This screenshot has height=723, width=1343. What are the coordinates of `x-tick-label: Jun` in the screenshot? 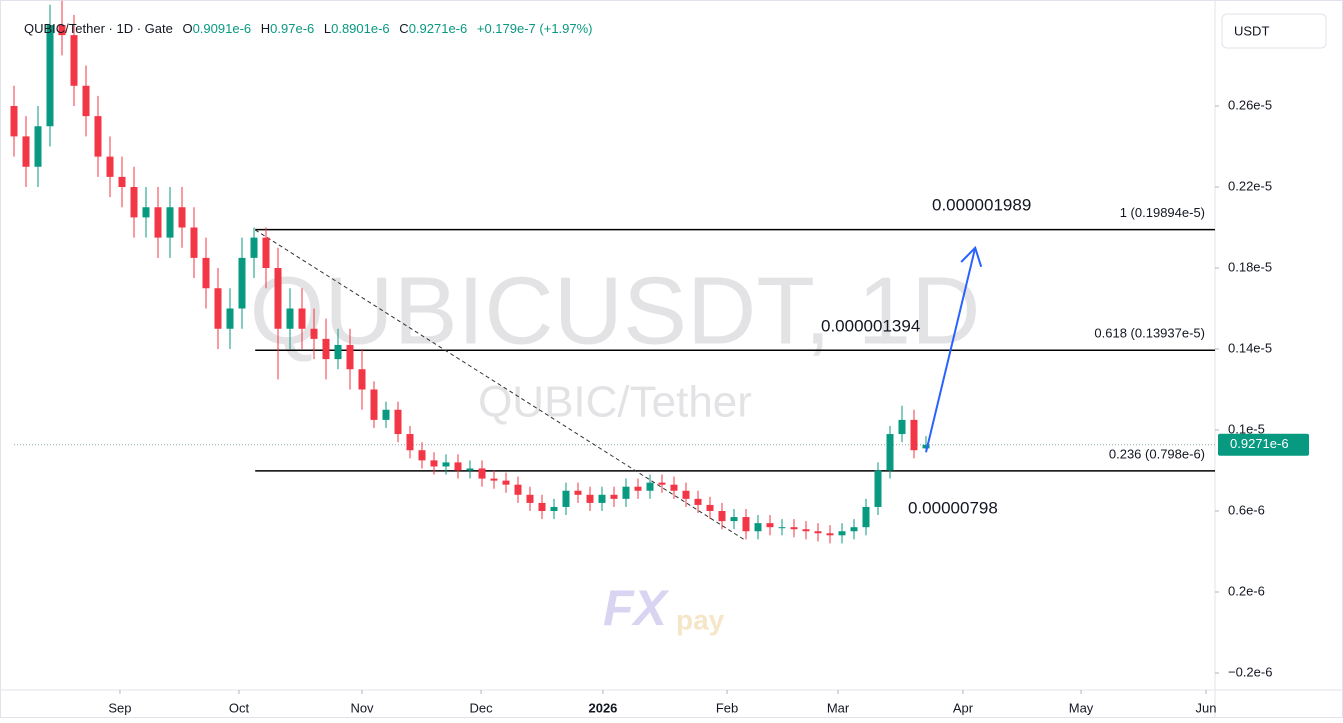 It's located at (1205, 707).